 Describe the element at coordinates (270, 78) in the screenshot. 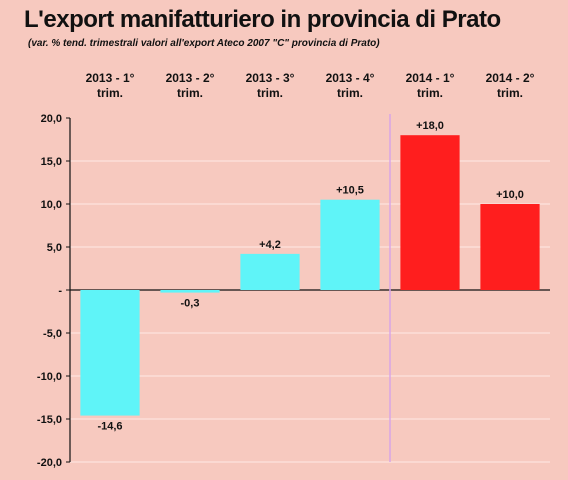

I see `category-label: 2013 - 3°` at that location.